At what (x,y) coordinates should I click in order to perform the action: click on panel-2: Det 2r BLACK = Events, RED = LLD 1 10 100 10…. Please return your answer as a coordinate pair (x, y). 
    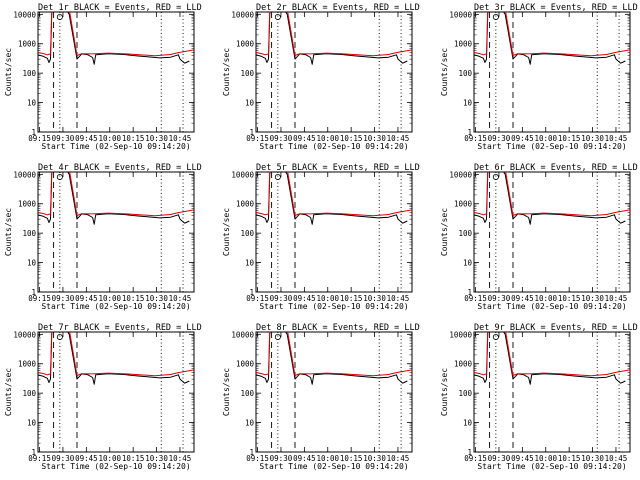
    Looking at the image, I should click on (321, 77).